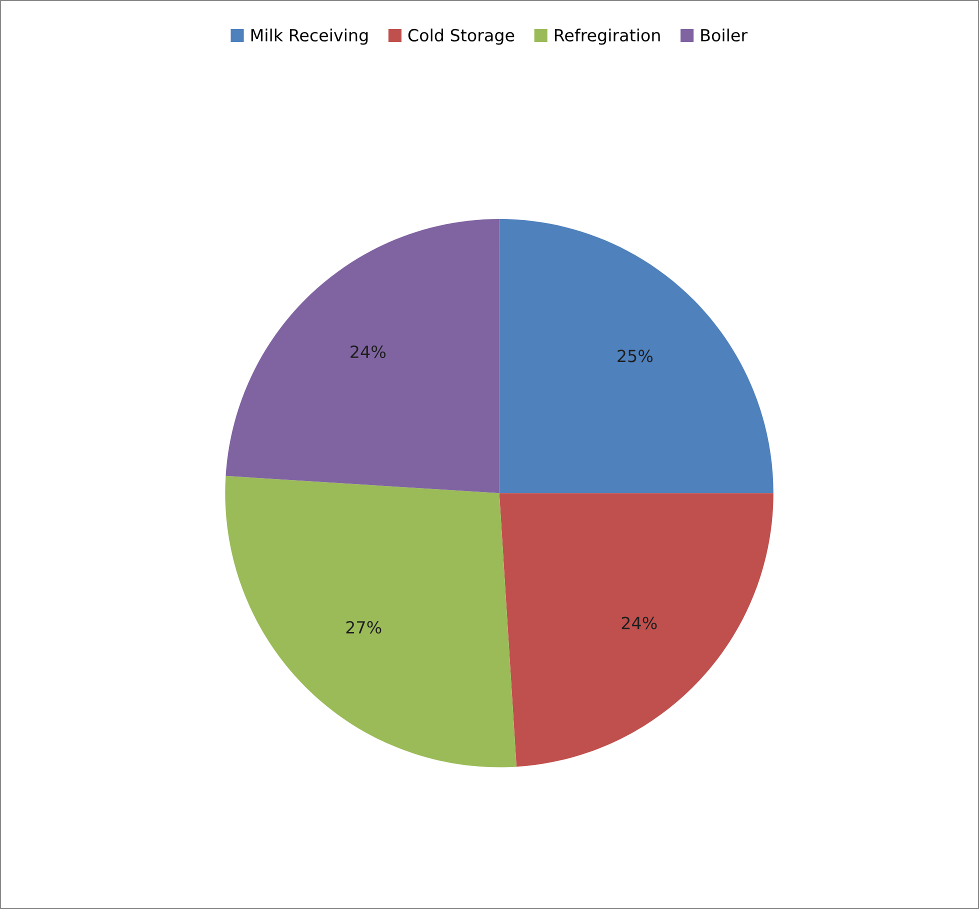 Image resolution: width=979 pixels, height=909 pixels. What do you see at coordinates (309, 36) in the screenshot?
I see `legend-label: Milk Receiving` at bounding box center [309, 36].